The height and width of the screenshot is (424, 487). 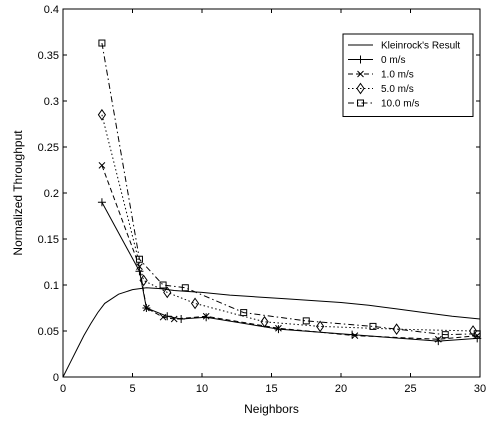 What do you see at coordinates (400, 104) in the screenshot?
I see `legend-label: 10.0 m/s` at bounding box center [400, 104].